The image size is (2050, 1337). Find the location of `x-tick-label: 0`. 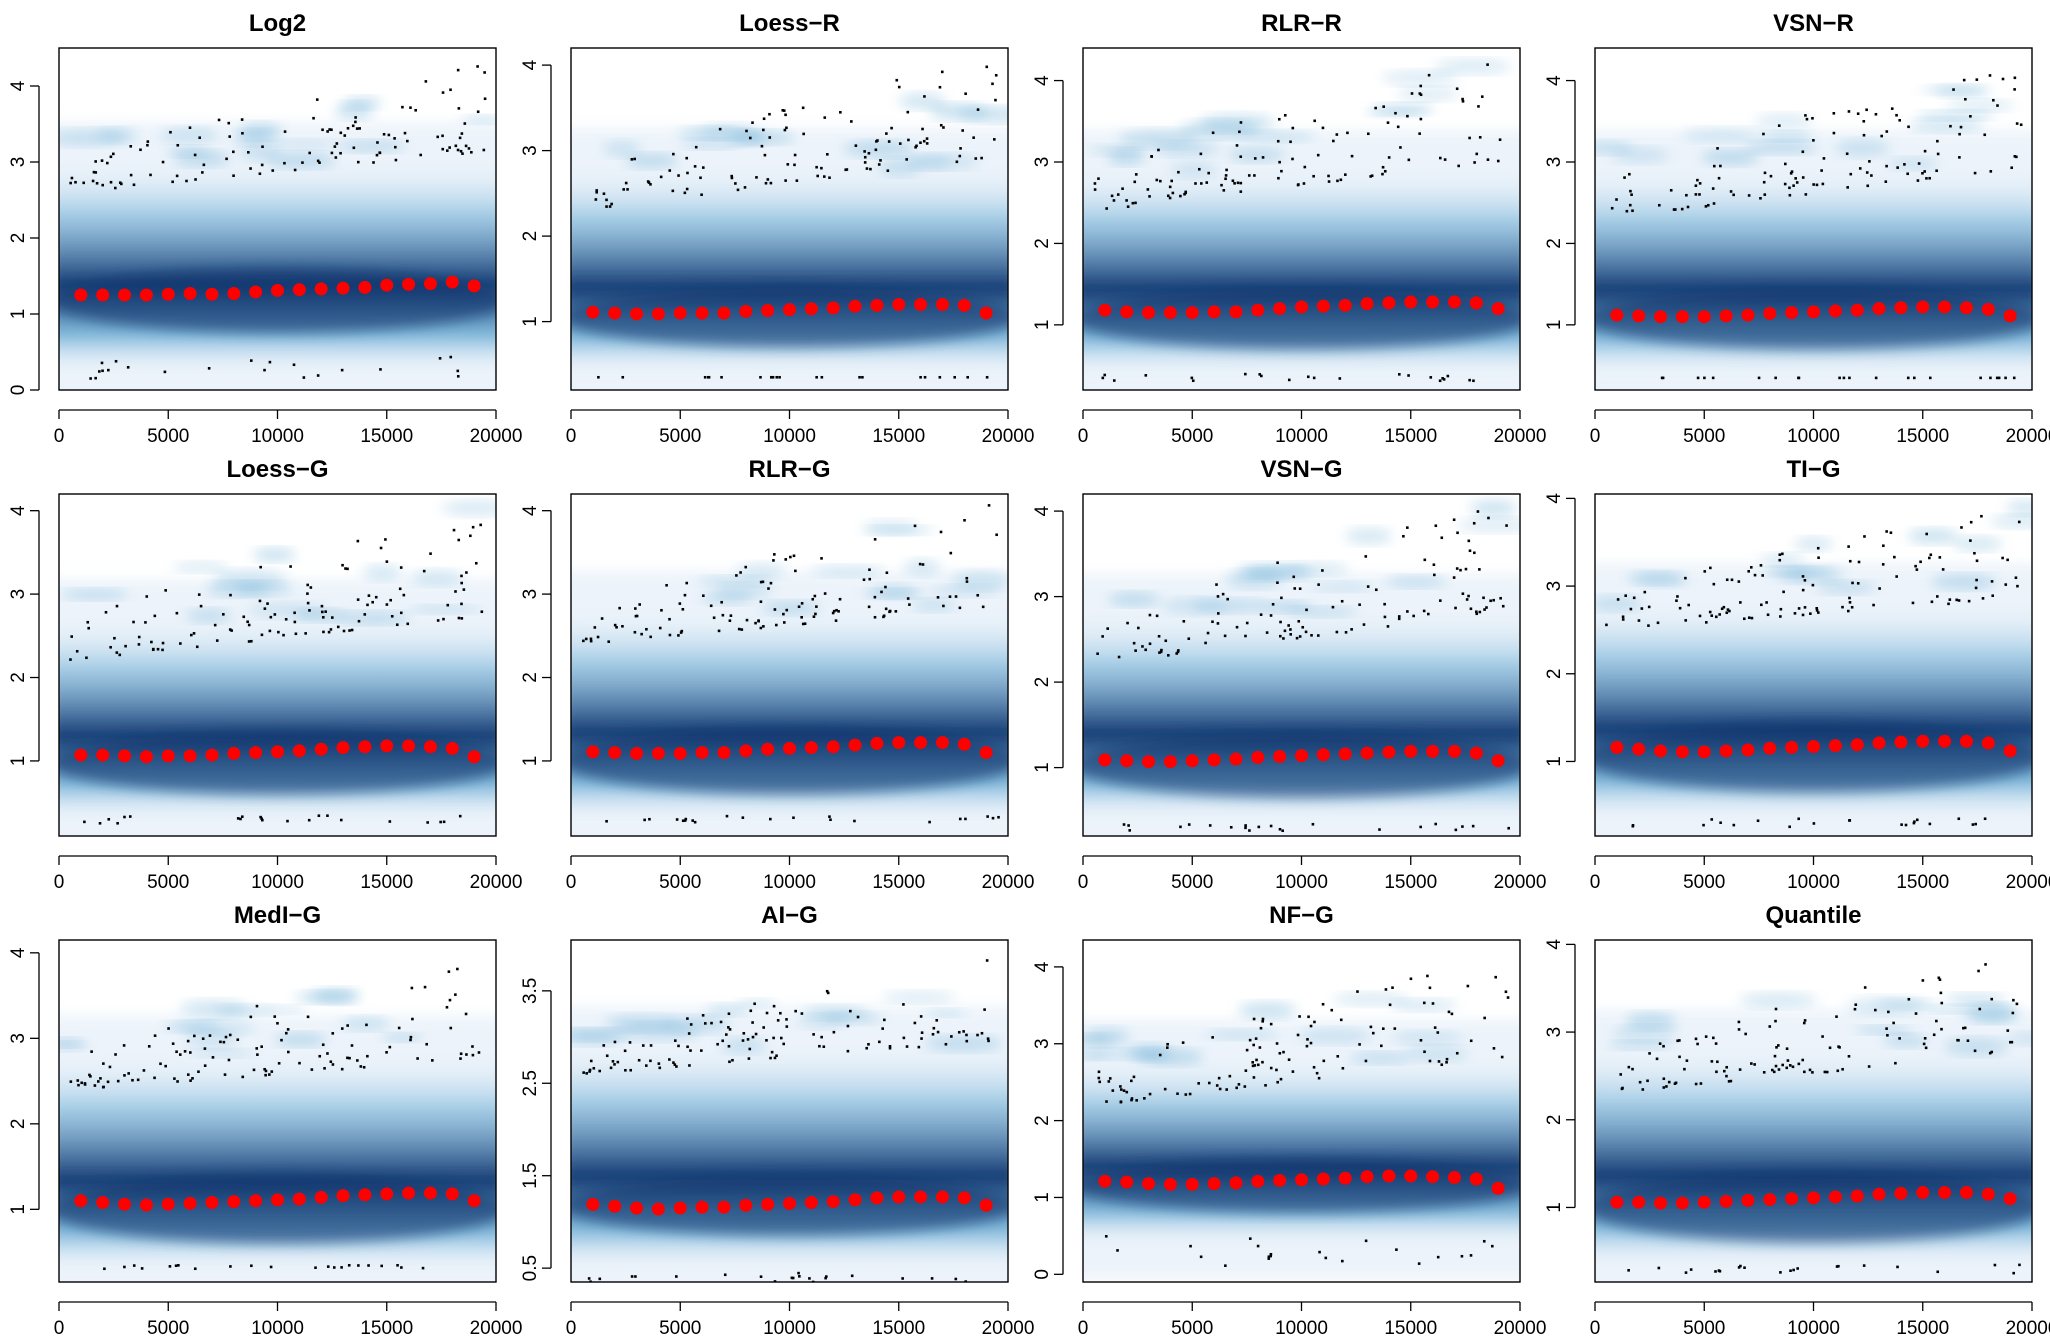

x-tick-label: 0 is located at coordinates (59, 436).